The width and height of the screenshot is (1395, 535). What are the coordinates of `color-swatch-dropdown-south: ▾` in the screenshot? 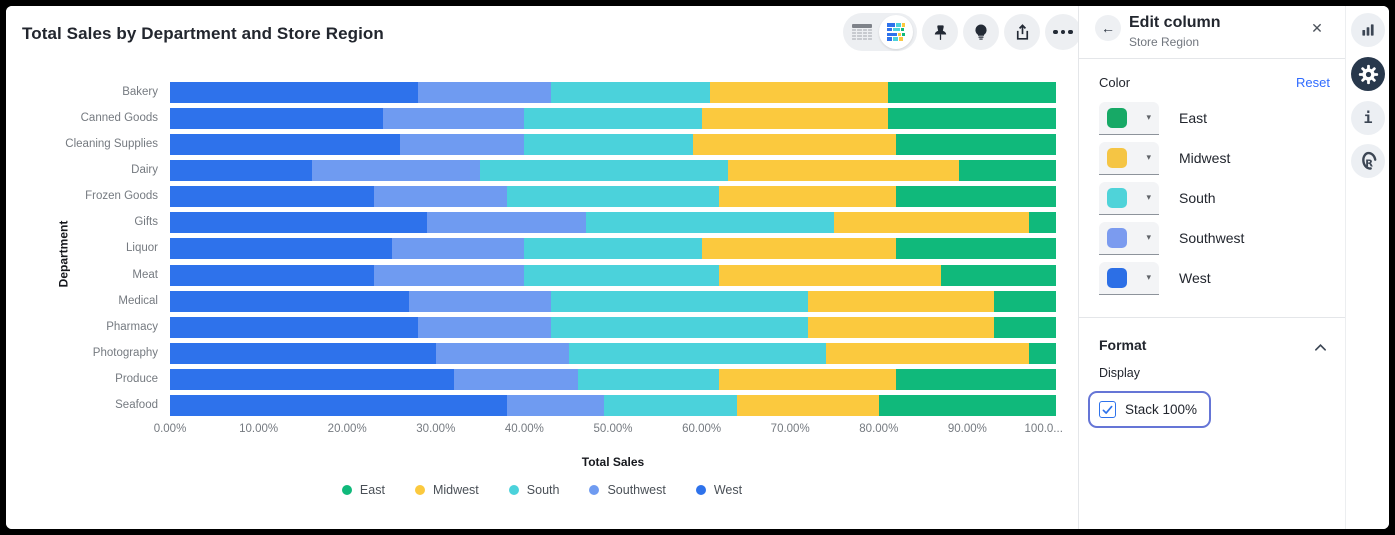 It's located at (1129, 198).